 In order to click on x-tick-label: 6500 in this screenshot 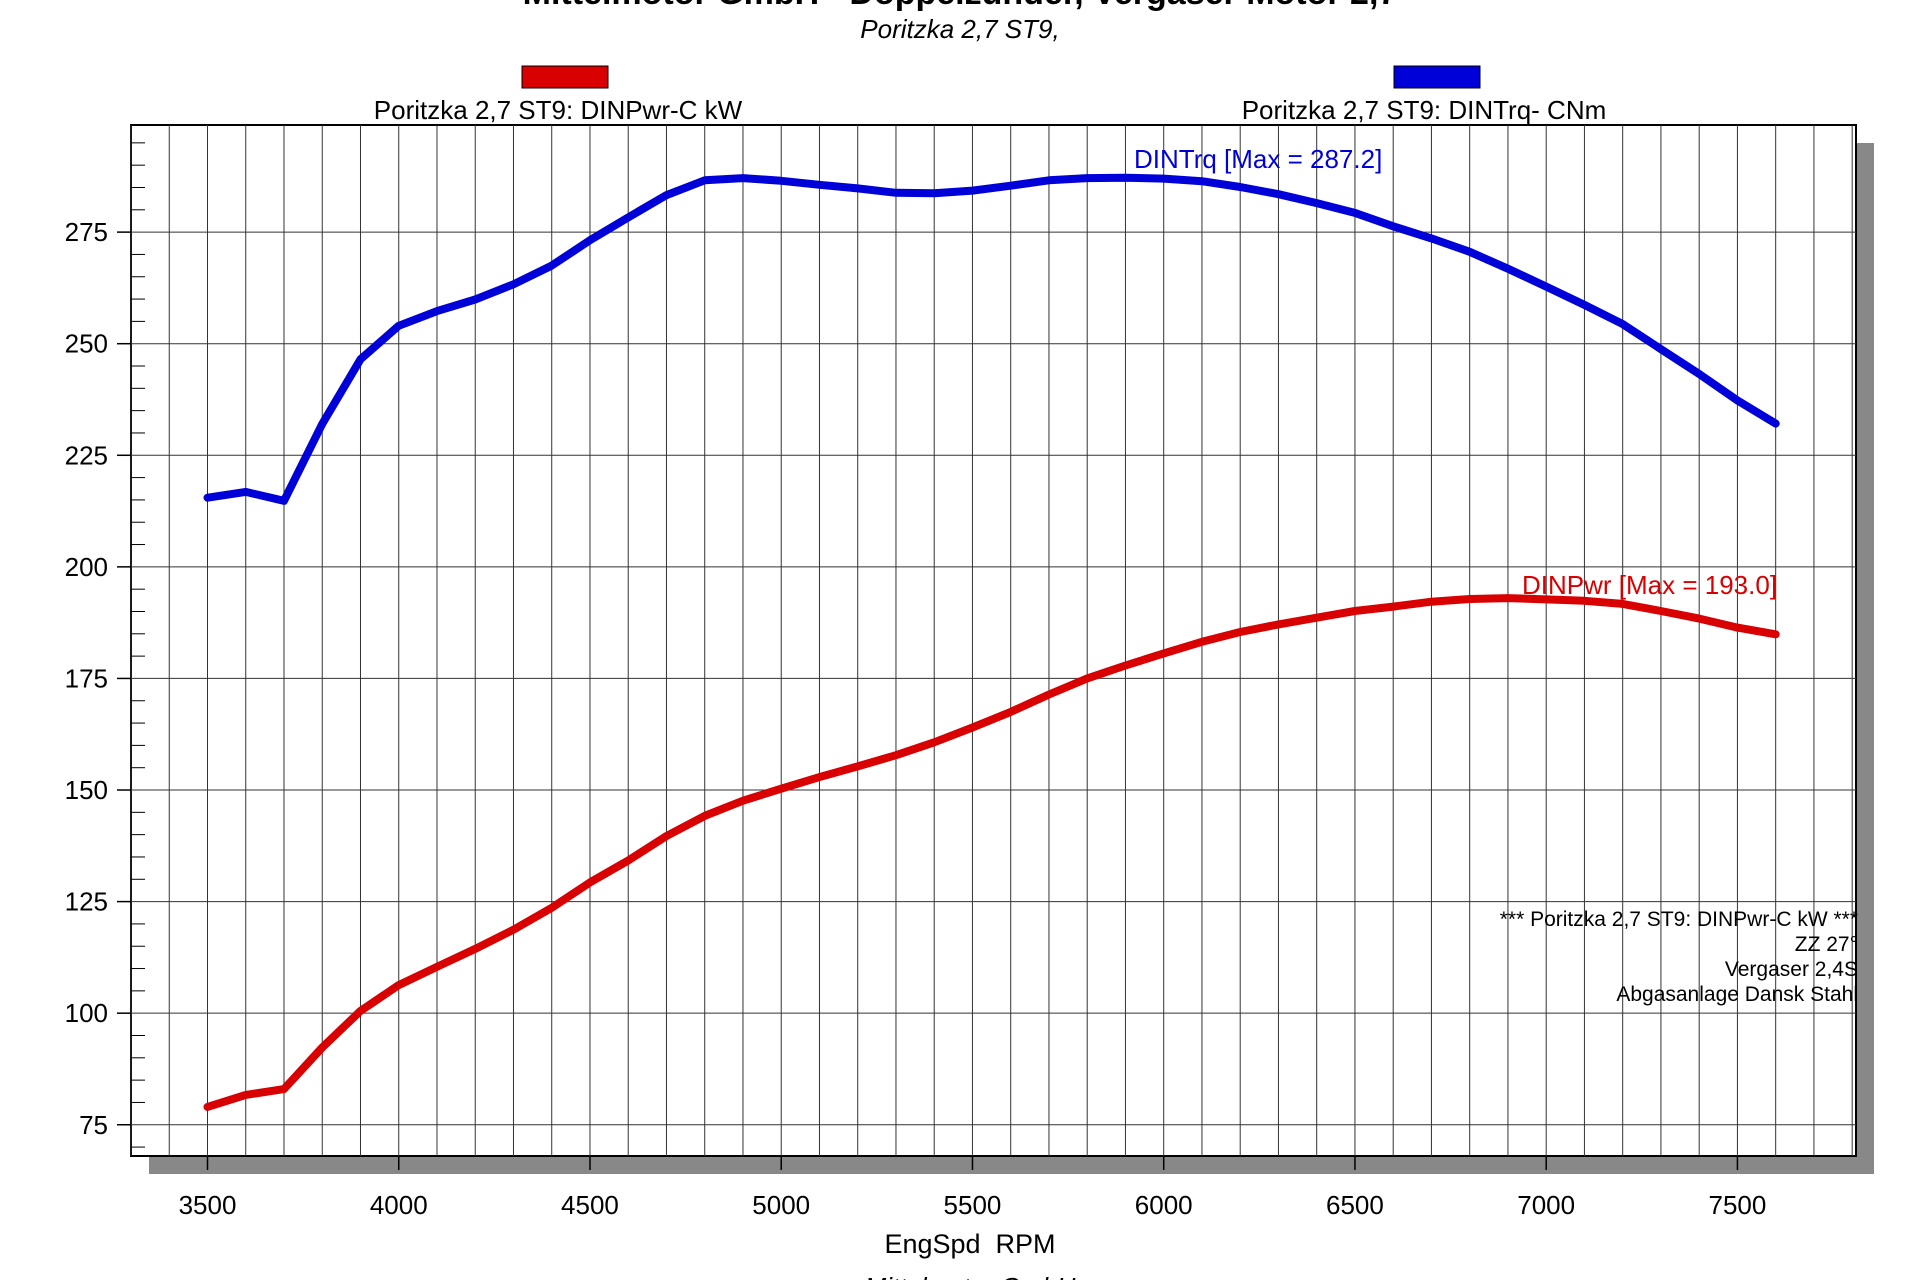, I will do `click(1355, 1205)`.